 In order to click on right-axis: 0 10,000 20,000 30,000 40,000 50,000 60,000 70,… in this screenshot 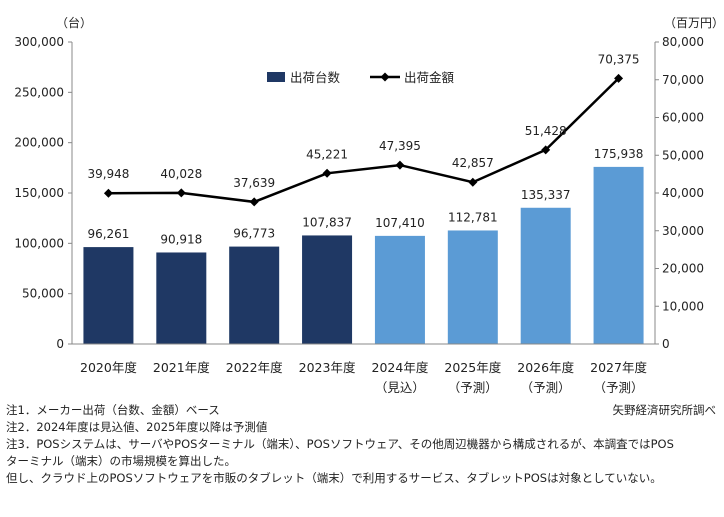, I will do `click(679, 193)`.